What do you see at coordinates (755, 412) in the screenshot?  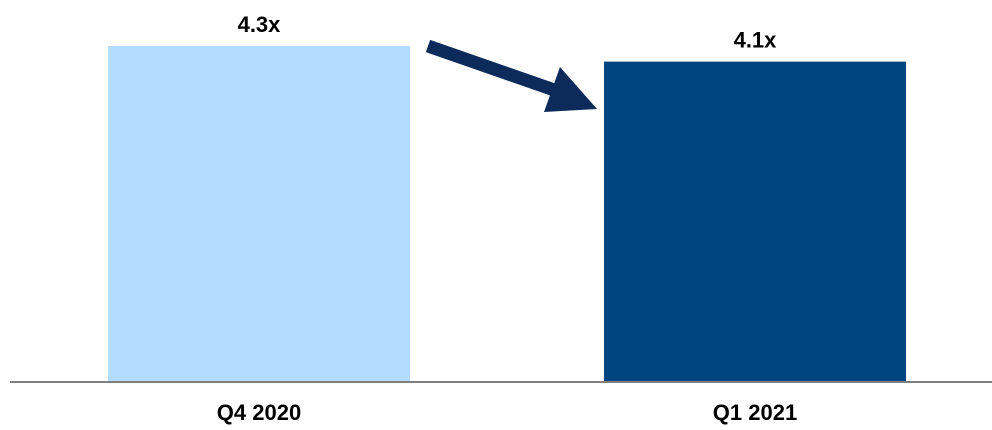 I see `category-label-q1-2021: Q1 2021` at bounding box center [755, 412].